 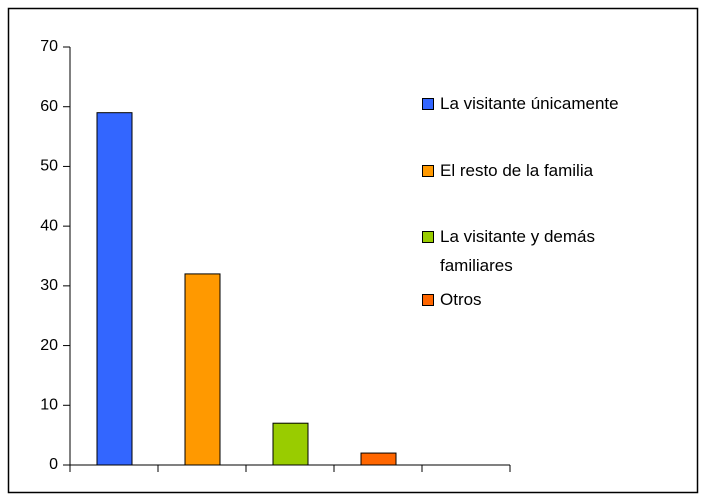 I want to click on legend-label: La visitante únicamente, so click(x=529, y=103).